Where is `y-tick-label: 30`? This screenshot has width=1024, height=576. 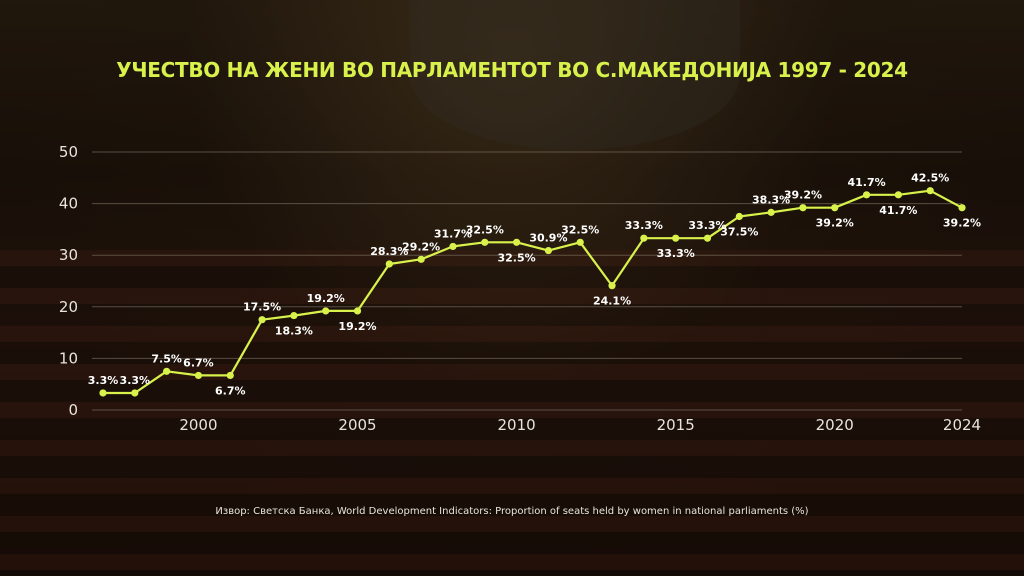 y-tick-label: 30 is located at coordinates (68, 255).